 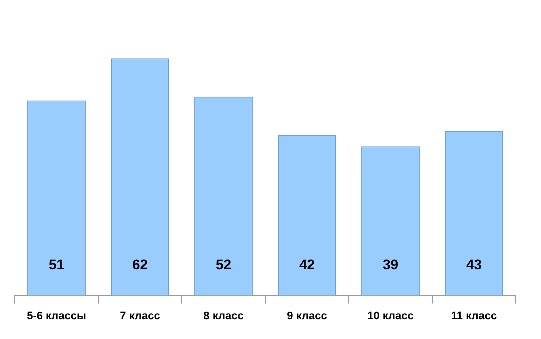 I want to click on x-tick-label: 7 класс, so click(x=140, y=316).